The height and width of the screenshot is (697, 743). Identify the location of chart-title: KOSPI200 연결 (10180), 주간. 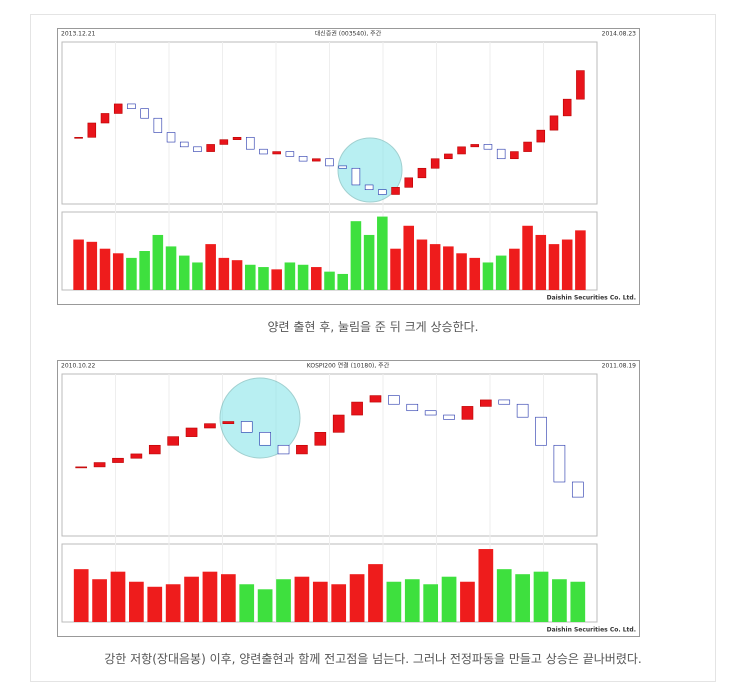
(348, 366).